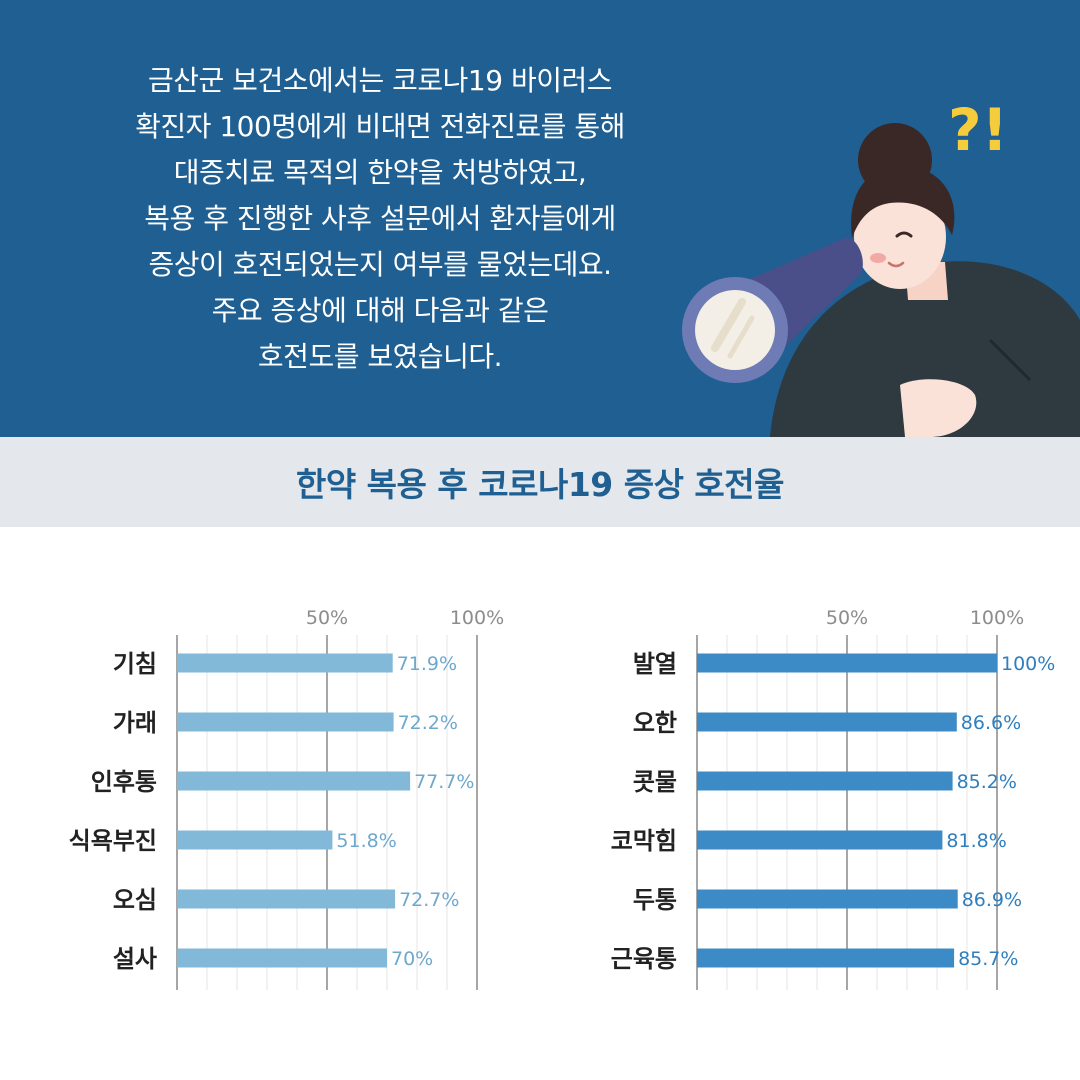 This screenshot has width=1080, height=1080. What do you see at coordinates (655, 723) in the screenshot?
I see `category-label: 오한` at bounding box center [655, 723].